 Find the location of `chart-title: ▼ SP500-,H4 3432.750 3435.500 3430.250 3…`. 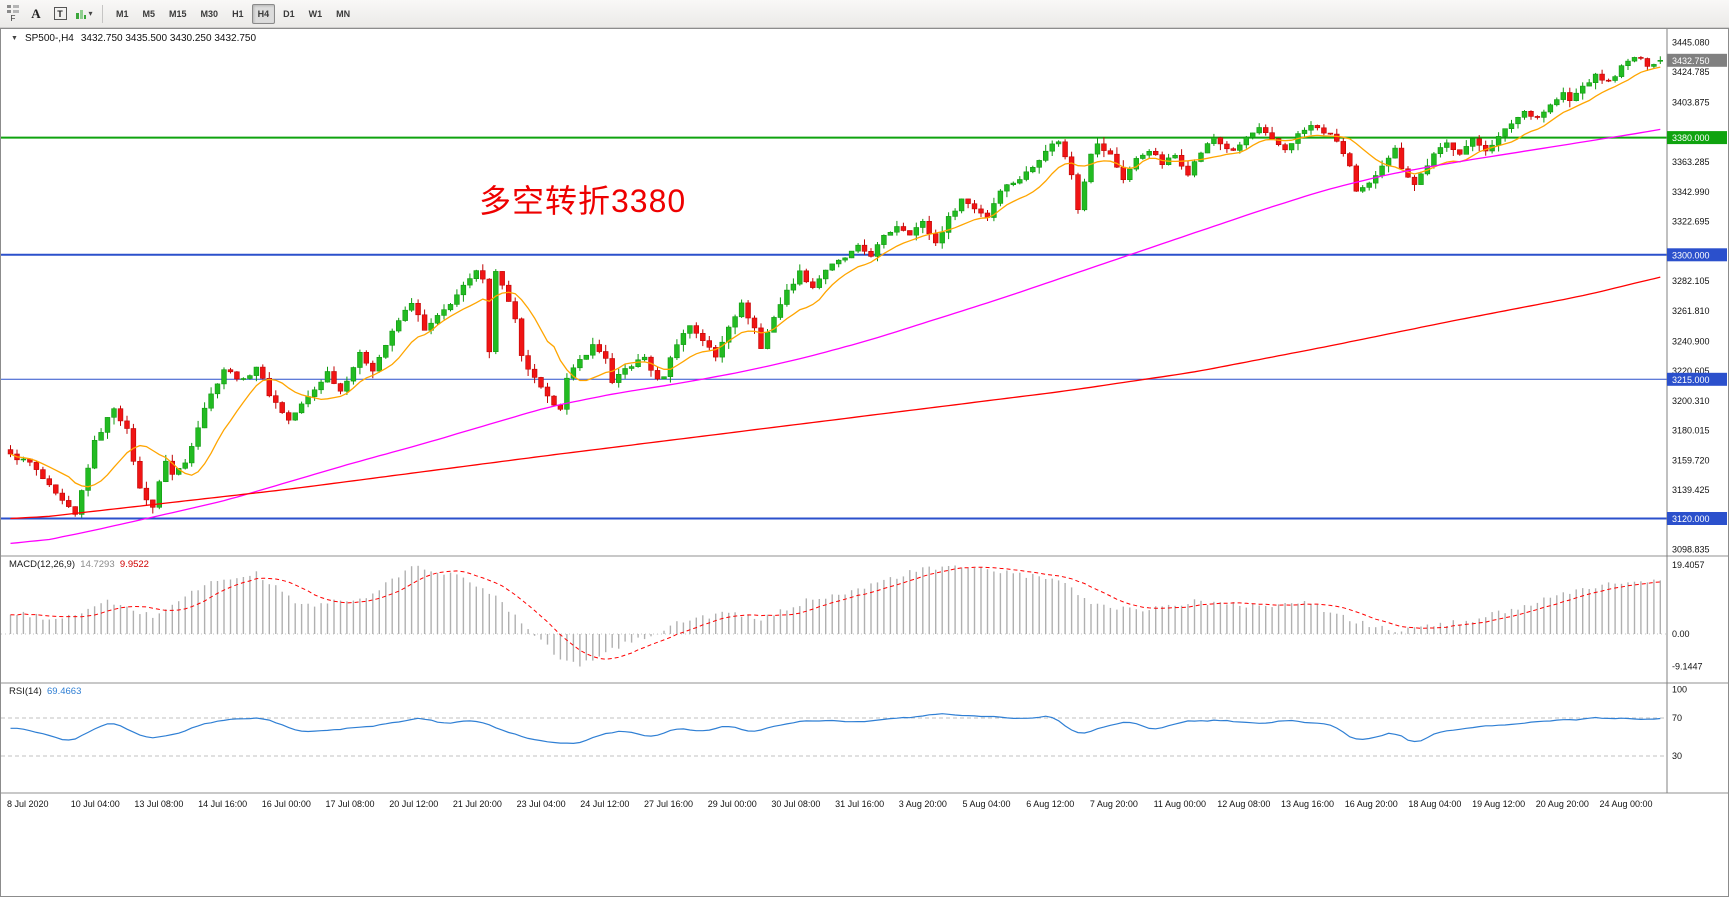

chart-title: ▼ SP500-,H4 3432.750 3435.500 3430.250 3… is located at coordinates (133, 38).